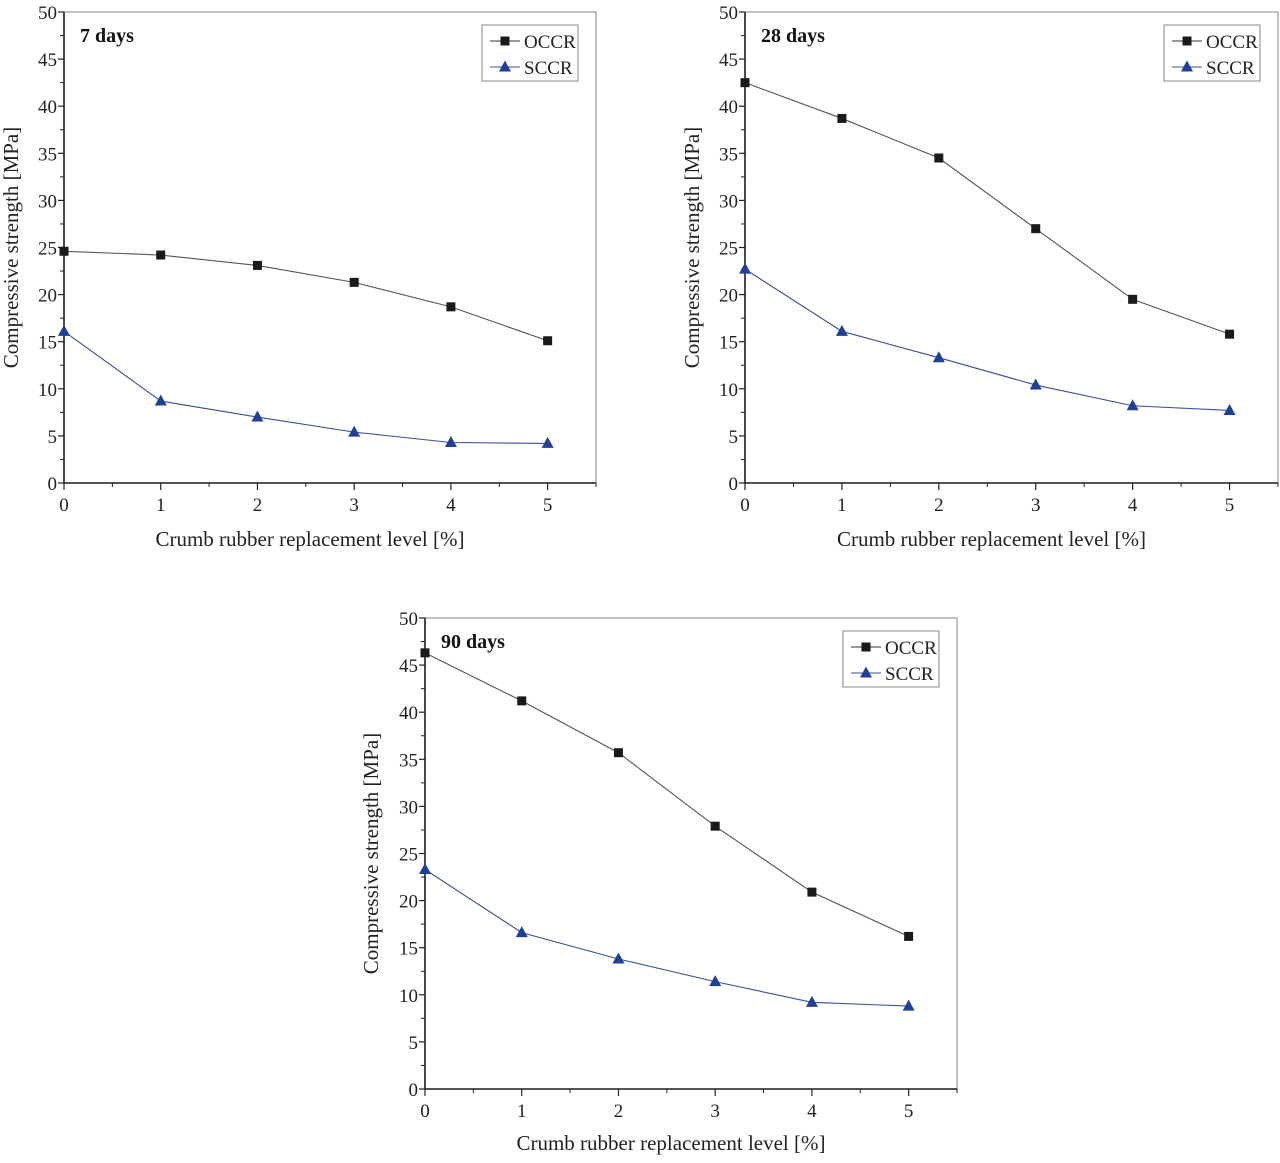 The image size is (1280, 1163). I want to click on legend-box, so click(530, 53).